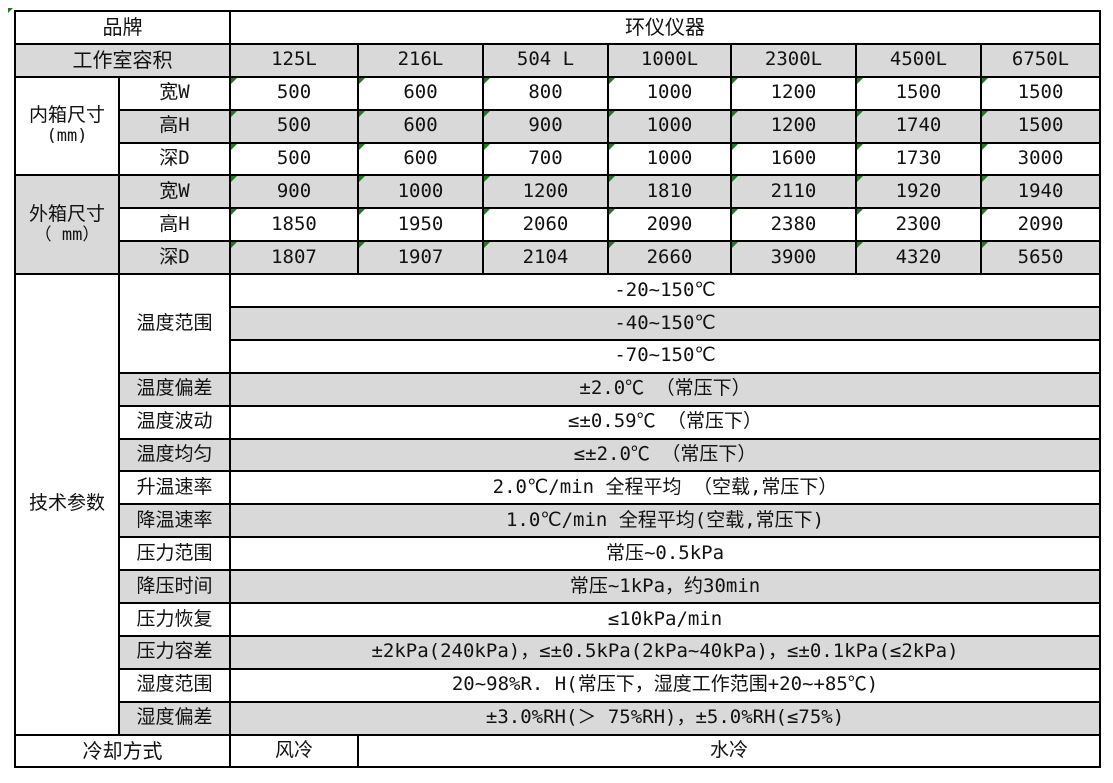 This screenshot has width=1113, height=783. What do you see at coordinates (918, 93) in the screenshot?
I see `dimension-value-cell: 1500` at bounding box center [918, 93].